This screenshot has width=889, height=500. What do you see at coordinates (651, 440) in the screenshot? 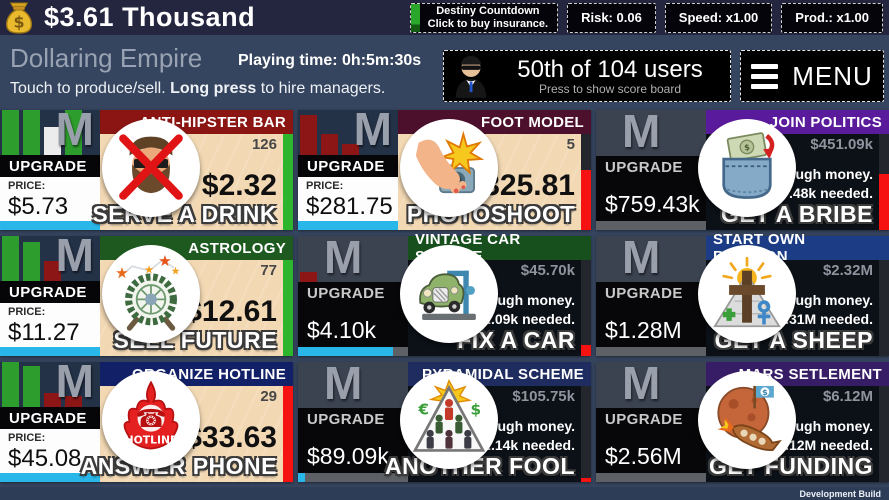
I see `upgrade-button: UPGRADE $2.56M` at bounding box center [651, 440].